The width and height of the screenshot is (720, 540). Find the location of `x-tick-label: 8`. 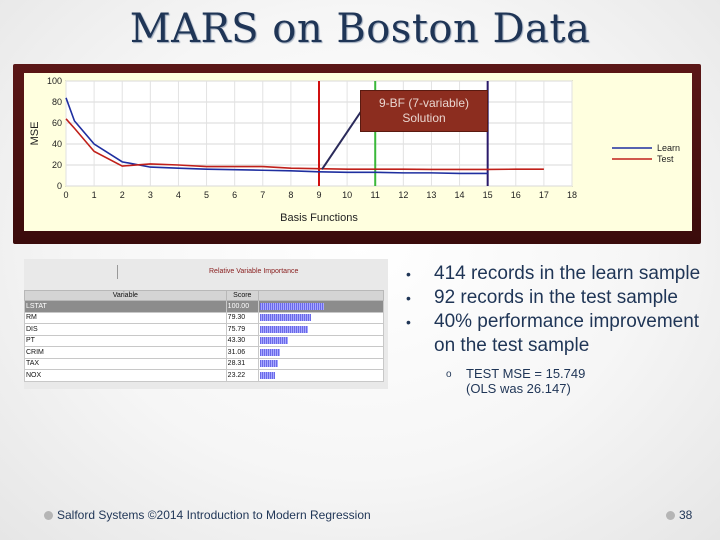

x-tick-label: 8 is located at coordinates (290, 195).